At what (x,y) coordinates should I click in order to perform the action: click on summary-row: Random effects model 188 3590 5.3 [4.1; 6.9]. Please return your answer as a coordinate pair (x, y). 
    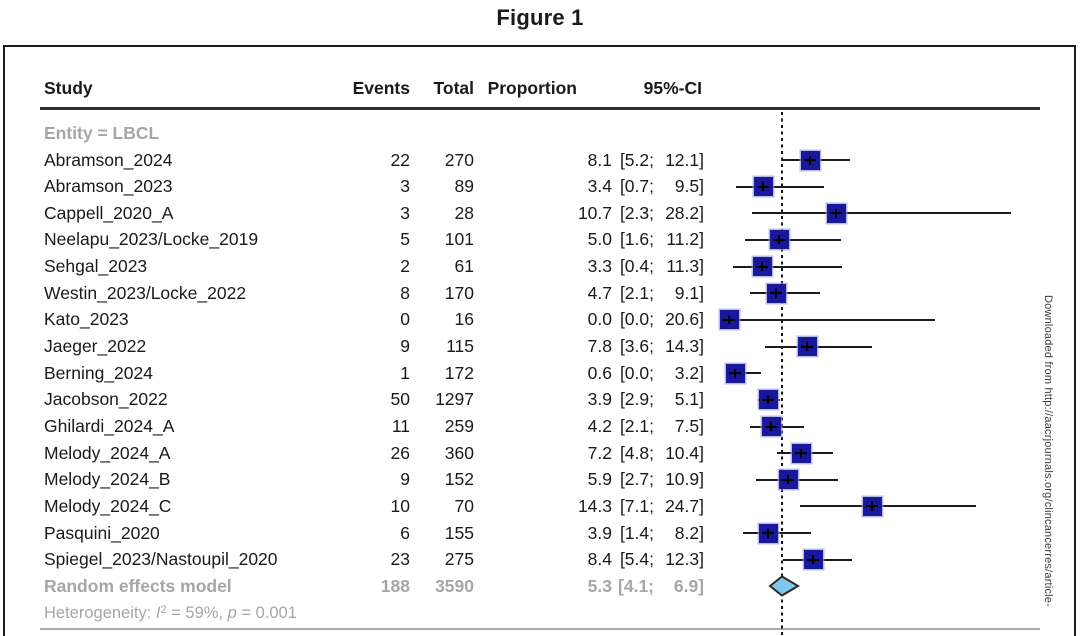
    Looking at the image, I should click on (540, 586).